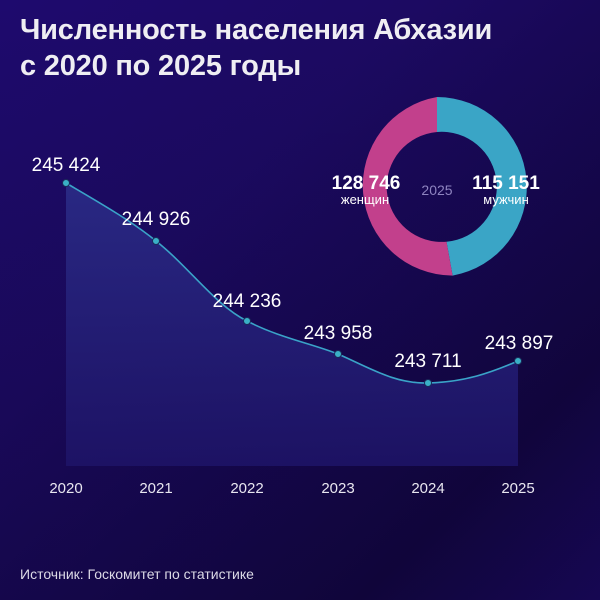 Image resolution: width=600 pixels, height=600 pixels. I want to click on gender-donut-chart, so click(444, 186).